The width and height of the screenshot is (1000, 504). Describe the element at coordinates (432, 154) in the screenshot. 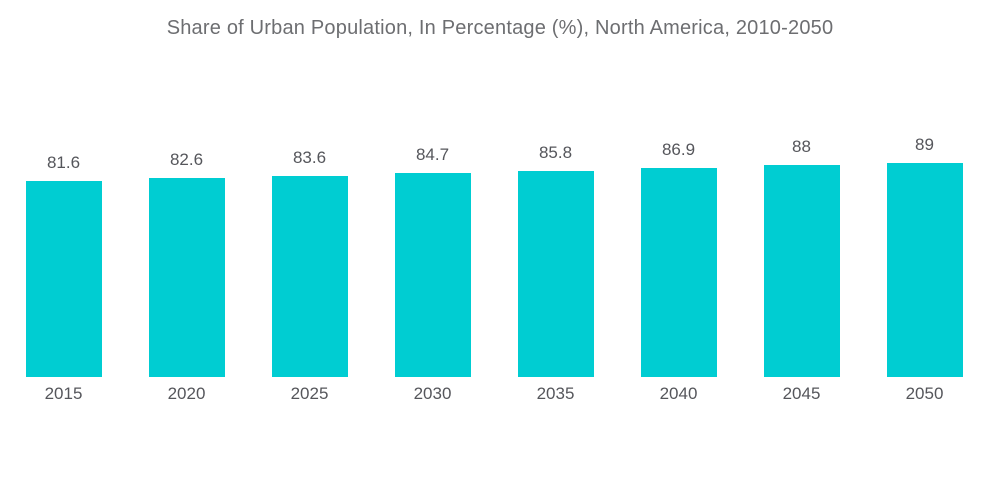

I see `bar-value-label: 84.7` at that location.